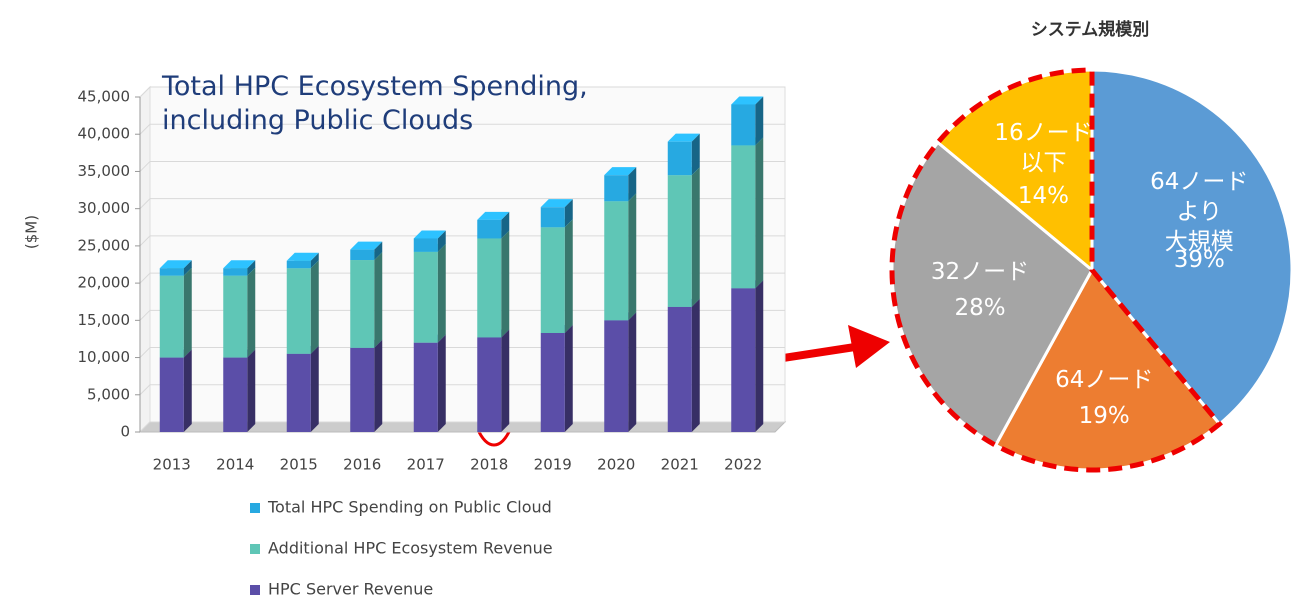  Describe the element at coordinates (980, 308) in the screenshot. I see `slice-value: 28%` at that location.